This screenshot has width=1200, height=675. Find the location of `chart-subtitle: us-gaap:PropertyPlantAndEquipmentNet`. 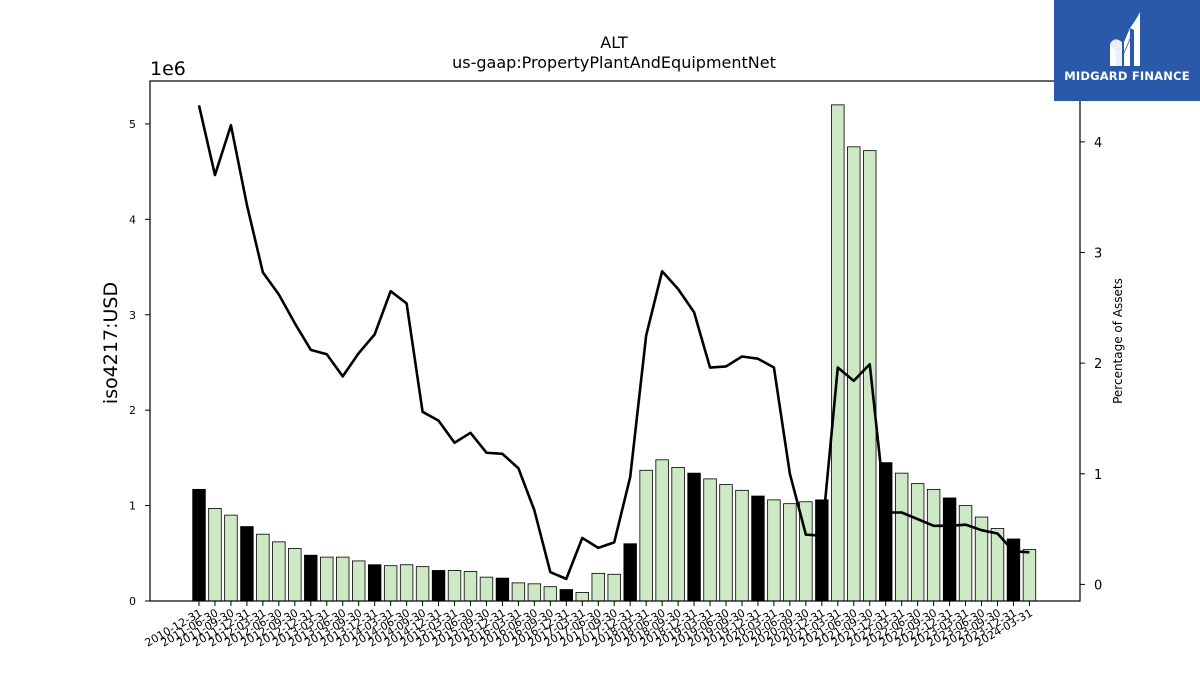

chart-subtitle: us-gaap:PropertyPlantAndEquipmentNet is located at coordinates (614, 62).